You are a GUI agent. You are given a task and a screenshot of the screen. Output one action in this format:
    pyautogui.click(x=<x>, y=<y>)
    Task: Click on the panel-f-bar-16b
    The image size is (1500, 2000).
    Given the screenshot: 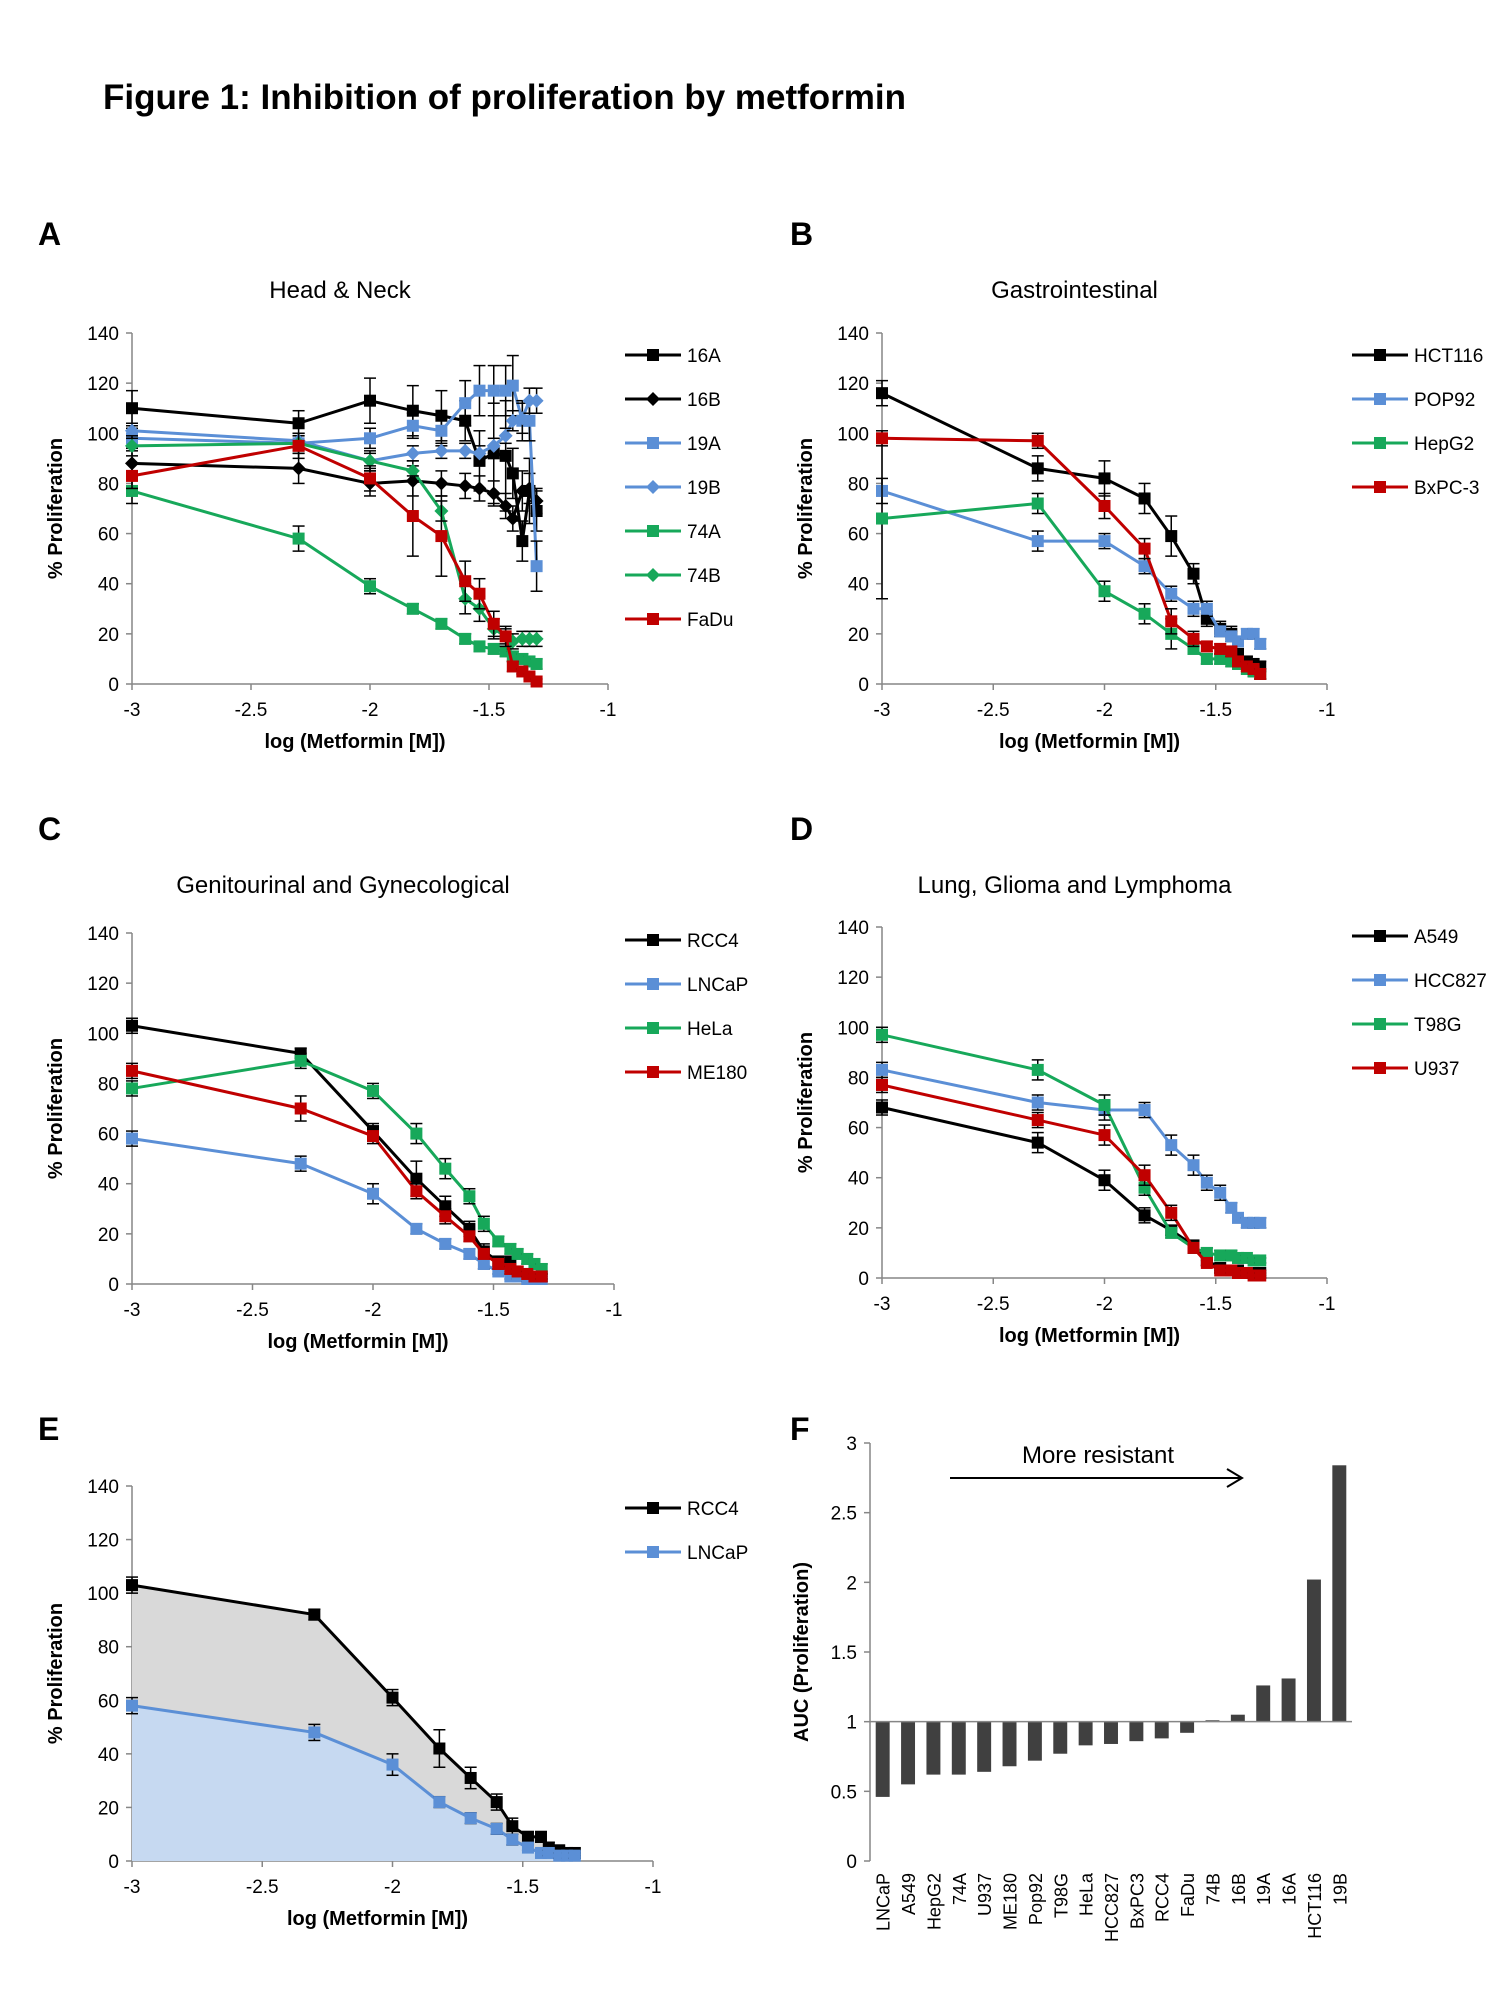 What is the action you would take?
    pyautogui.click(x=1237, y=1718)
    